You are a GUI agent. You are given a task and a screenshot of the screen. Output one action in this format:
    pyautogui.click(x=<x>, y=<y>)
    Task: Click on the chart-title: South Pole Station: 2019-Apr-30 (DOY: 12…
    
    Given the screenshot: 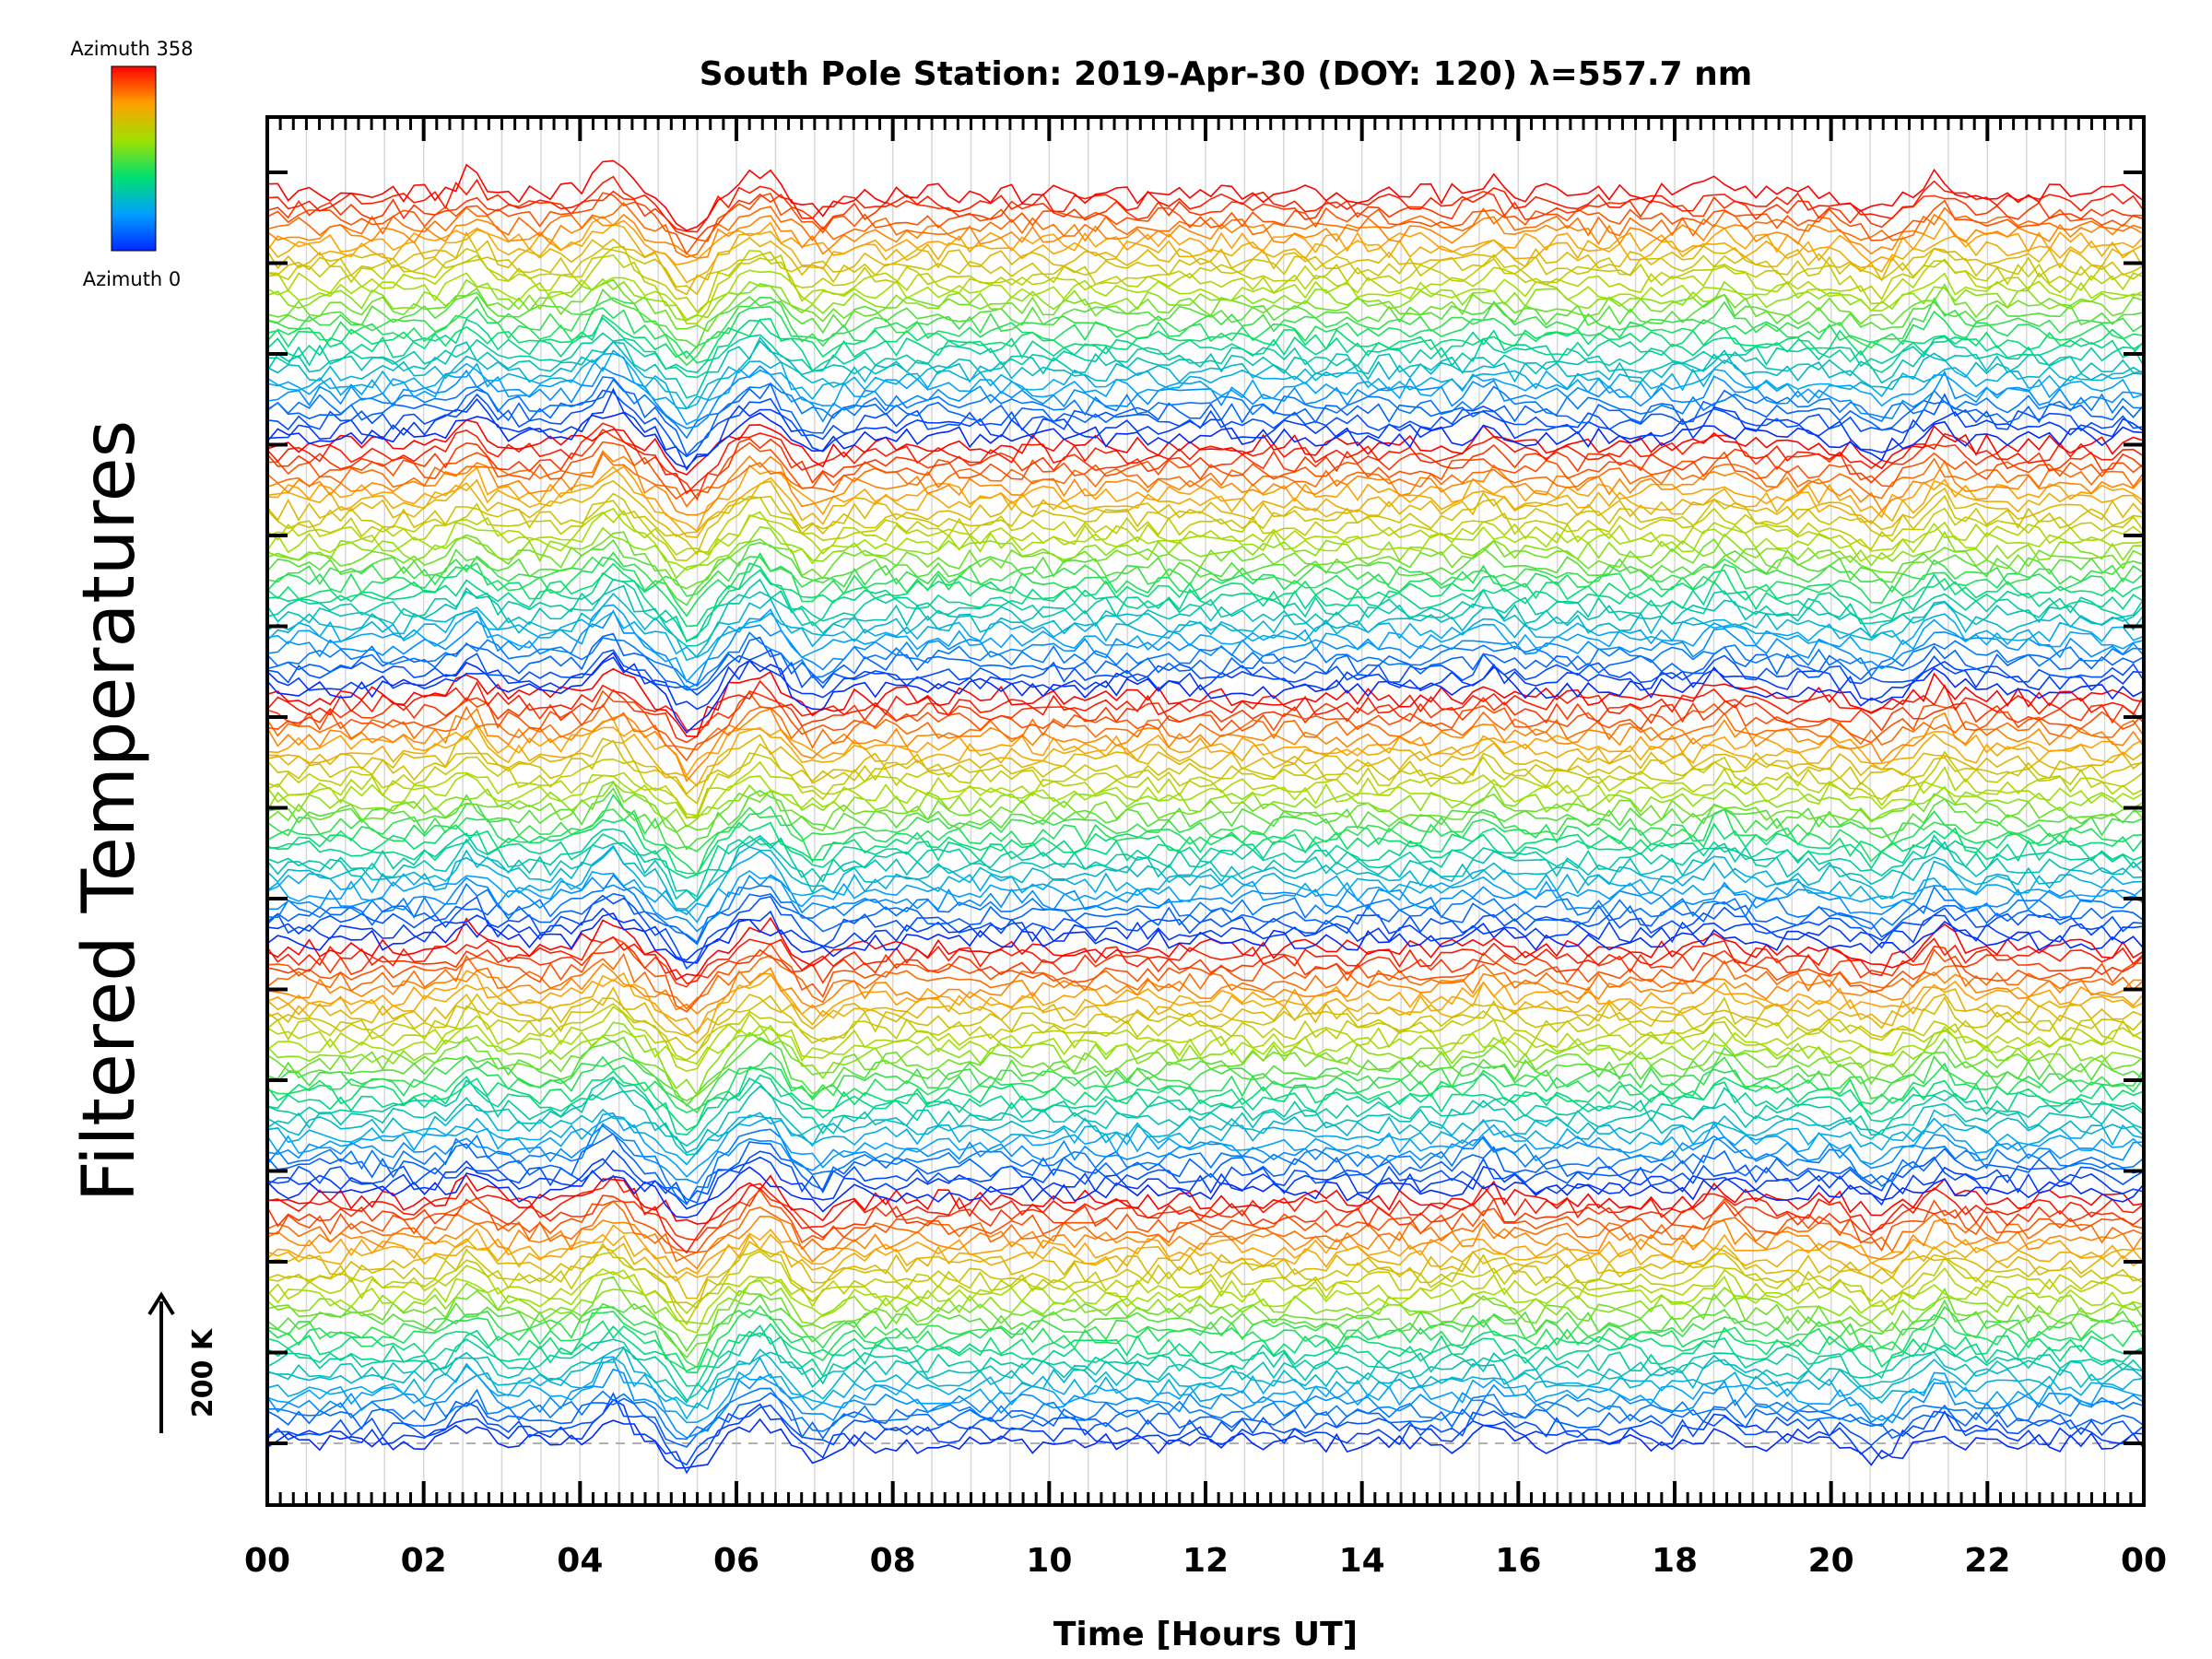 What is the action you would take?
    pyautogui.click(x=1226, y=74)
    